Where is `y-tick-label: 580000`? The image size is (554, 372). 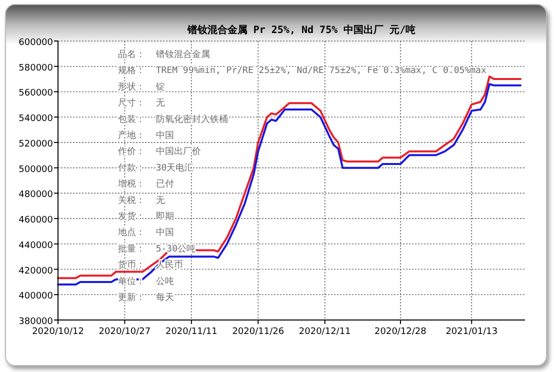
y-tick-label: 580000 is located at coordinates (36, 68).